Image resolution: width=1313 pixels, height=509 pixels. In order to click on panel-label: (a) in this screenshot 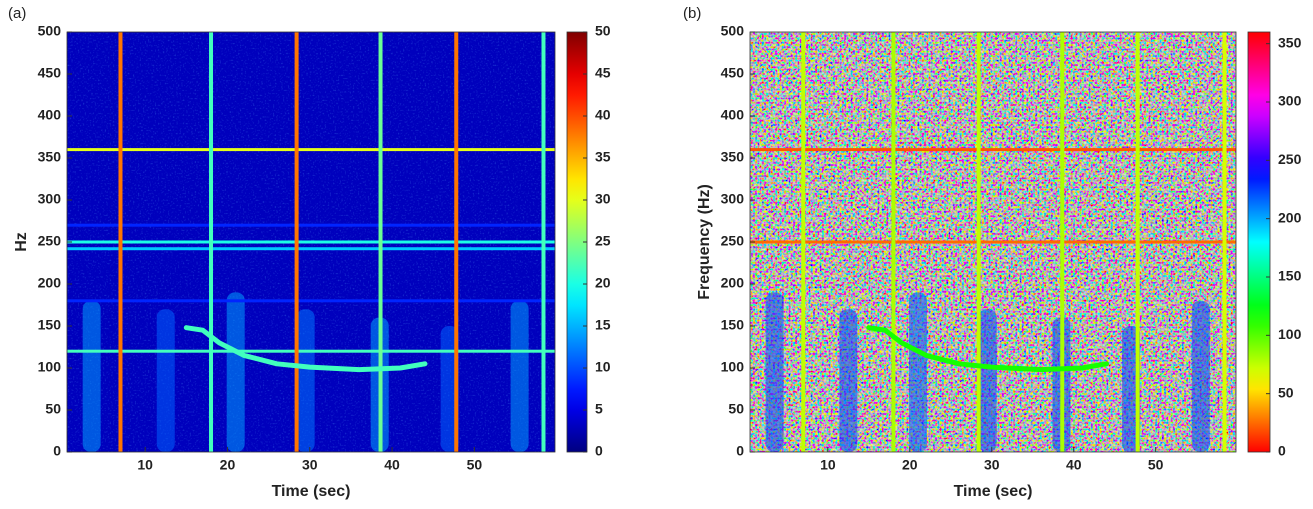, I will do `click(17, 13)`.